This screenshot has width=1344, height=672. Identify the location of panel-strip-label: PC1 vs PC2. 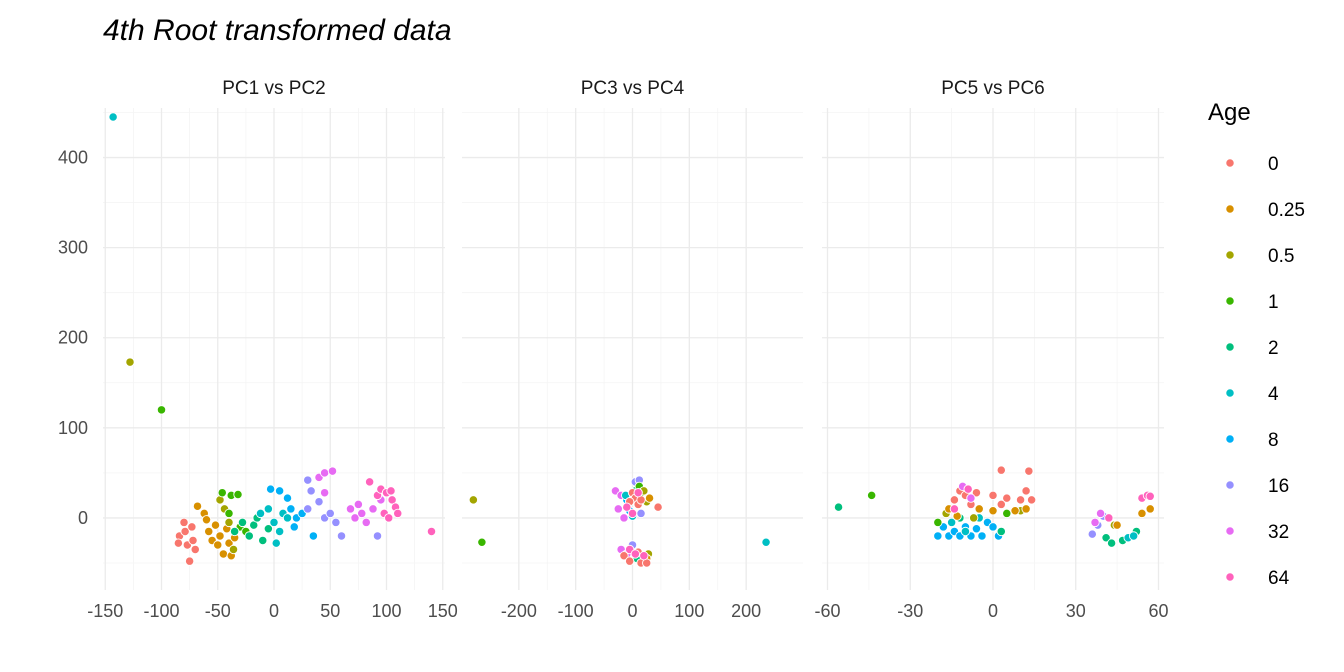
(273, 88).